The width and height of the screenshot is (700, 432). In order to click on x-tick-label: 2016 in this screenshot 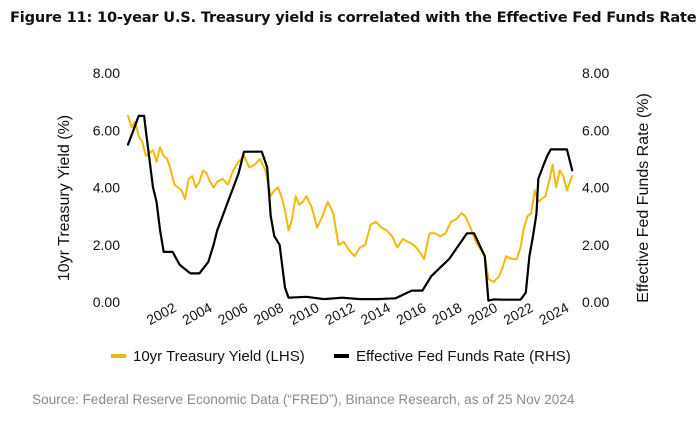, I will do `click(411, 313)`.